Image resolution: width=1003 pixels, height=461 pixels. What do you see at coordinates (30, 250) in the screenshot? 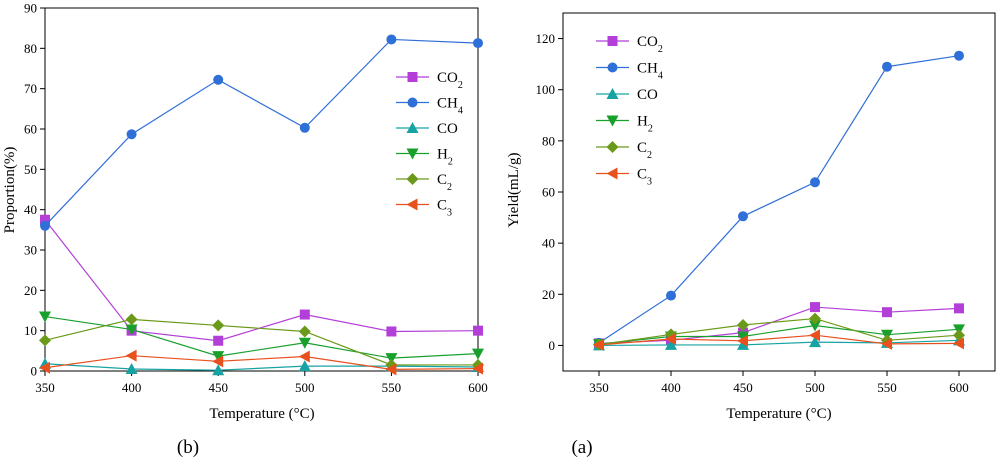
I see `y-tick-label: 30` at bounding box center [30, 250].